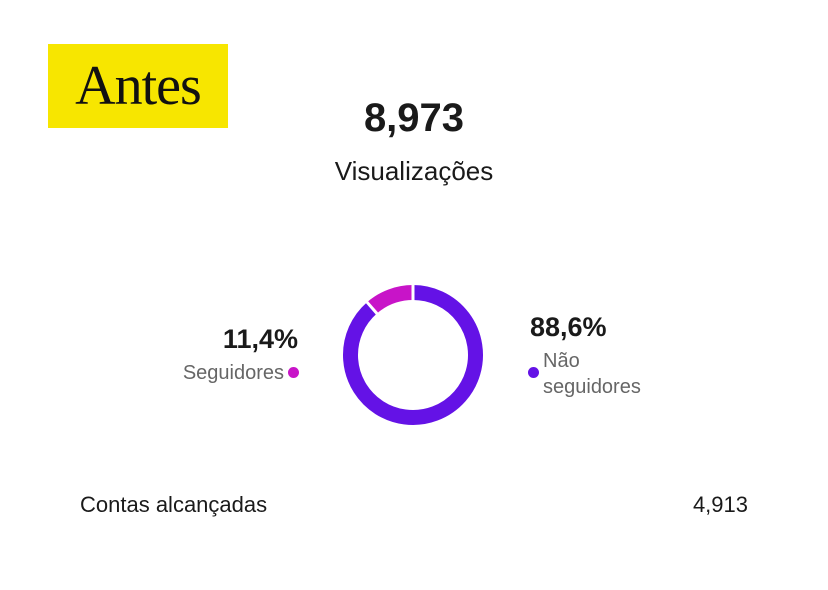  What do you see at coordinates (414, 118) in the screenshot?
I see `views-value: 8,973` at bounding box center [414, 118].